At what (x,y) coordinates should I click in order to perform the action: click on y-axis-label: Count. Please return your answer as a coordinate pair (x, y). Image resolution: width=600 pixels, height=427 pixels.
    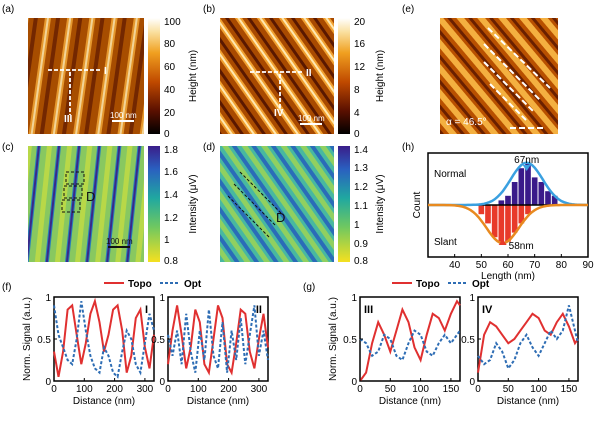
    Looking at the image, I should click on (417, 204).